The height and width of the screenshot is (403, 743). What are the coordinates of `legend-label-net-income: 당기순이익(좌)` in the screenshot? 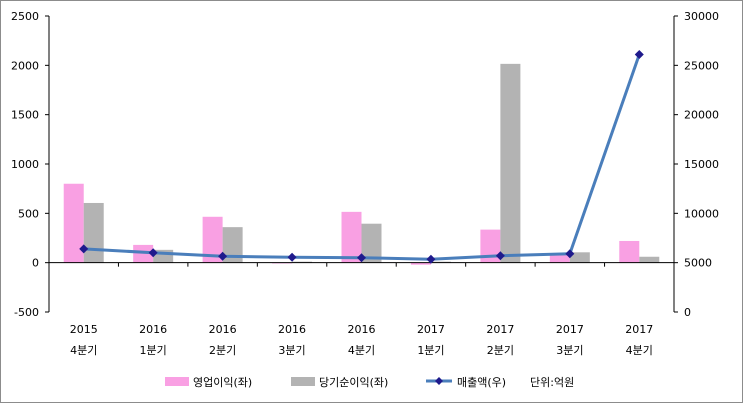 It's located at (353, 382).